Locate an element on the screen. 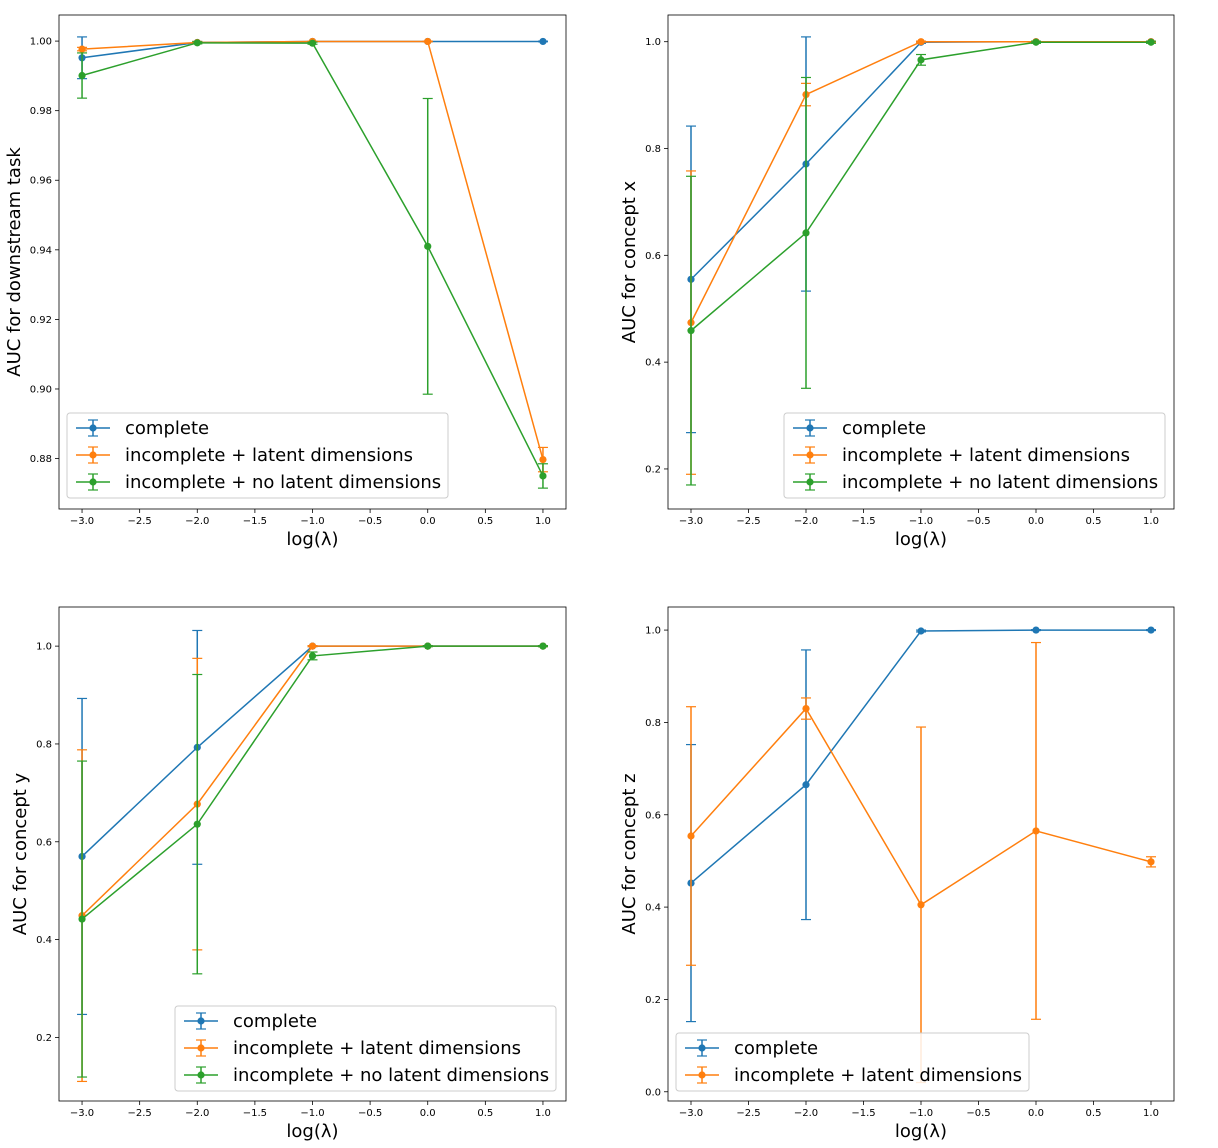 This screenshot has width=1218, height=1148. y-axis-label: AUC for downstream task is located at coordinates (14, 262).